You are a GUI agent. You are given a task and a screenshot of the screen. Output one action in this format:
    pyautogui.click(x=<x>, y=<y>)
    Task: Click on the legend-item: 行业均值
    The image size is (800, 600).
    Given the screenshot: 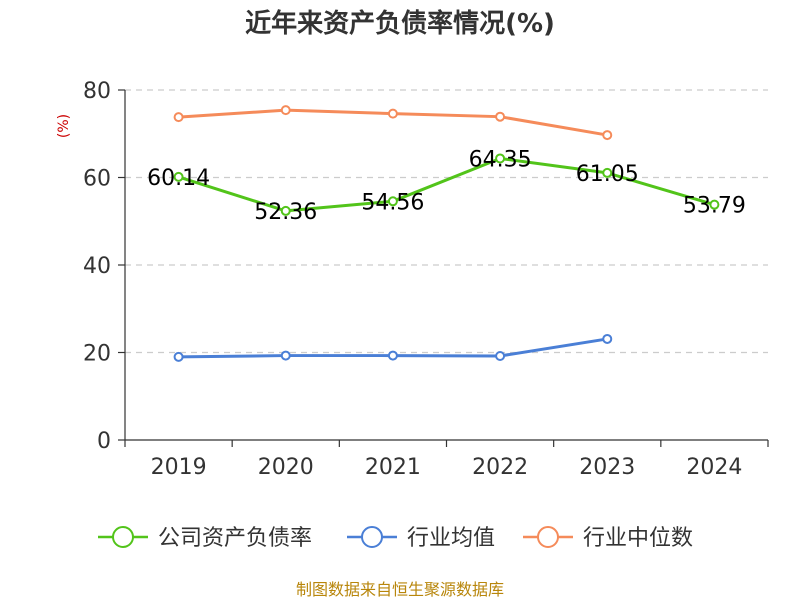 What is the action you would take?
    pyautogui.click(x=421, y=538)
    